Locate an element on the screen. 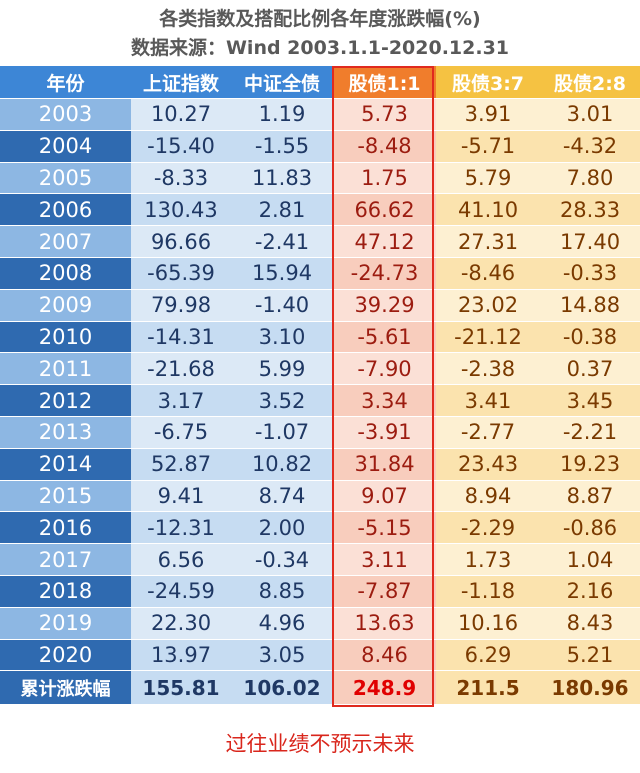  header-bond-index: 中证全债 is located at coordinates (282, 82).